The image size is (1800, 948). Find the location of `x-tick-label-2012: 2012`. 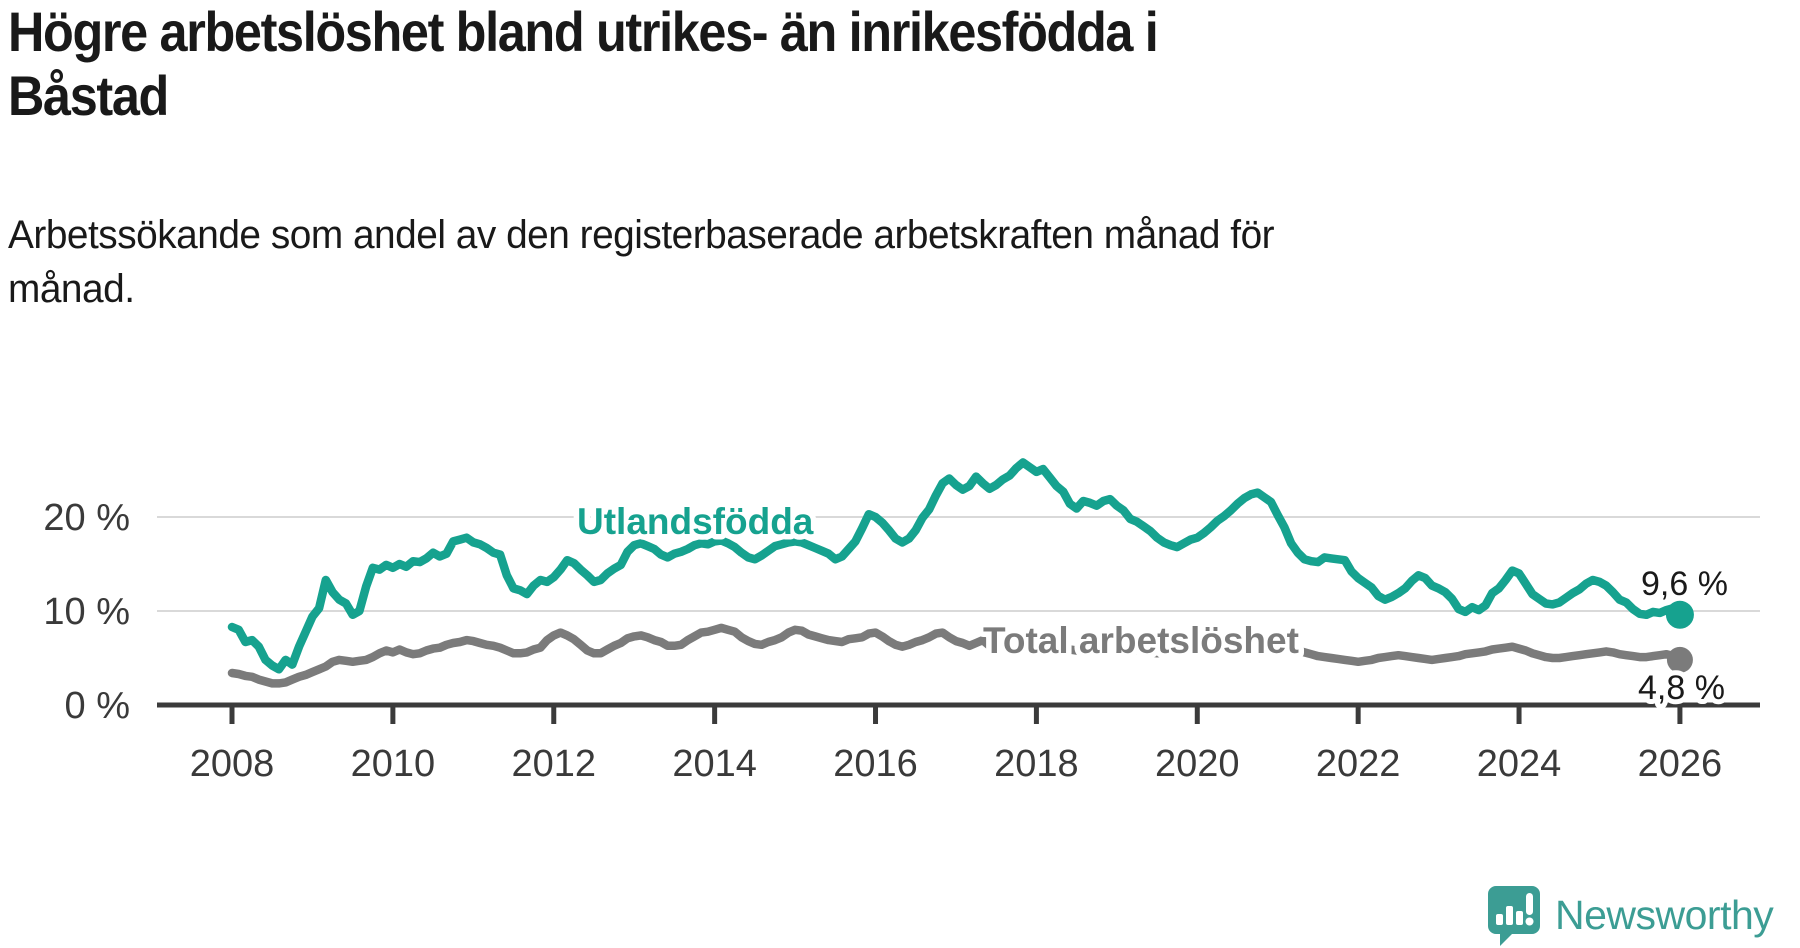

x-tick-label-2012: 2012 is located at coordinates (553, 764).